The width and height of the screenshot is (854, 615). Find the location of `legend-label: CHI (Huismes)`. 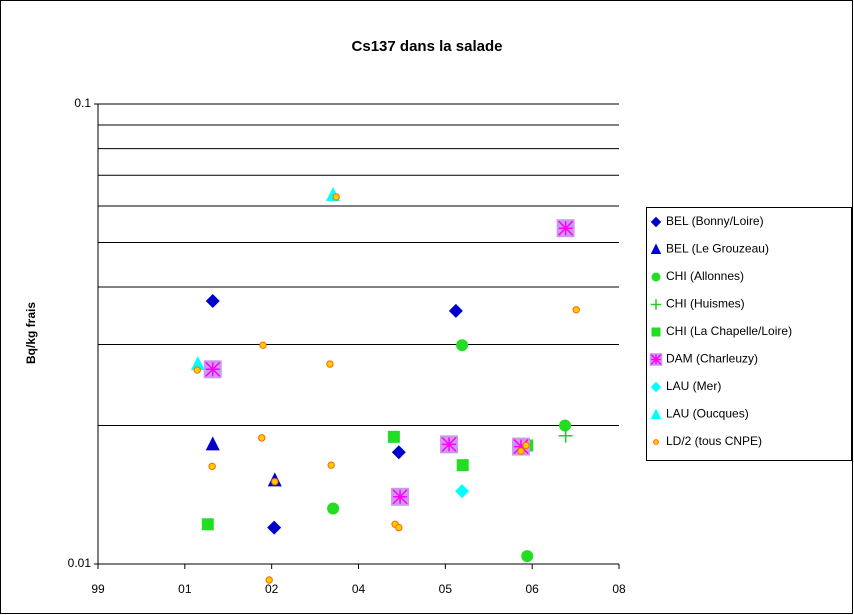

legend-label: CHI (Huismes) is located at coordinates (705, 304).